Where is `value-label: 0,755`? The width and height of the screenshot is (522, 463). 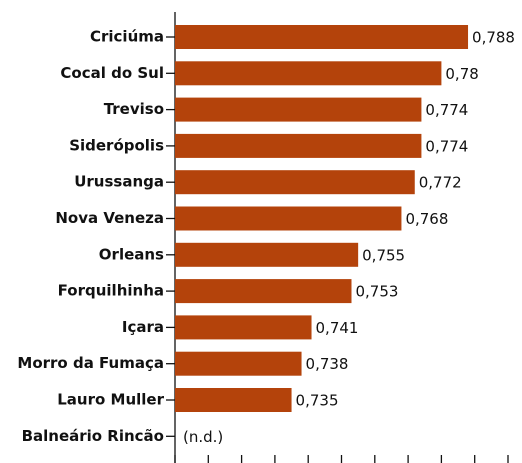
value-label: 0,755 is located at coordinates (383, 255).